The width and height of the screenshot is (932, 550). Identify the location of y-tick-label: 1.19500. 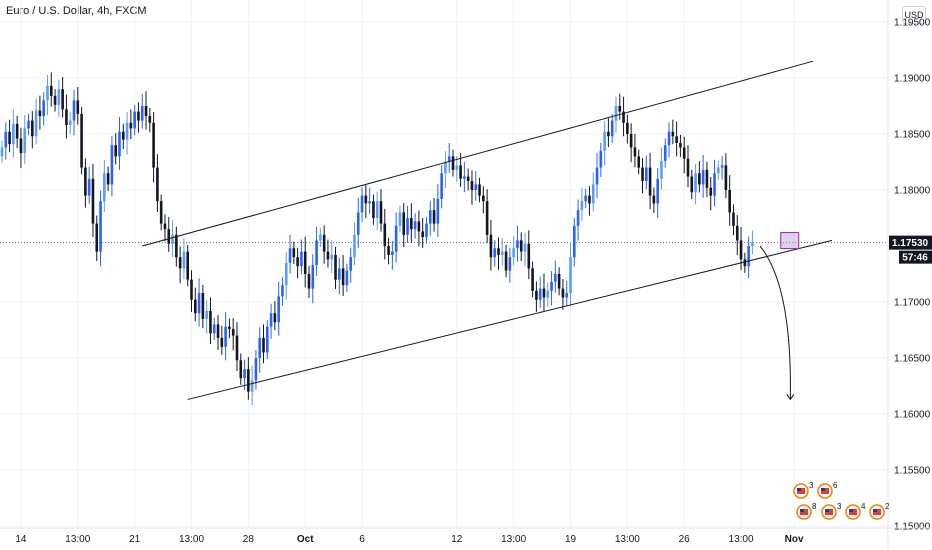
(912, 23).